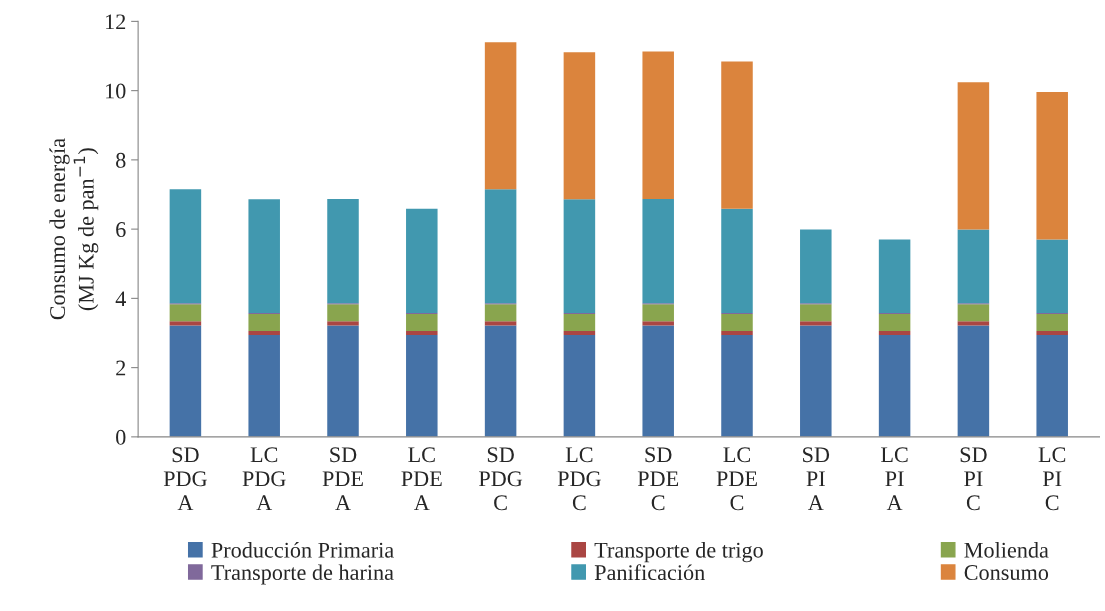 Image resolution: width=1105 pixels, height=611 pixels. What do you see at coordinates (658, 479) in the screenshot?
I see `x-tick-label: SD PDE C` at bounding box center [658, 479].